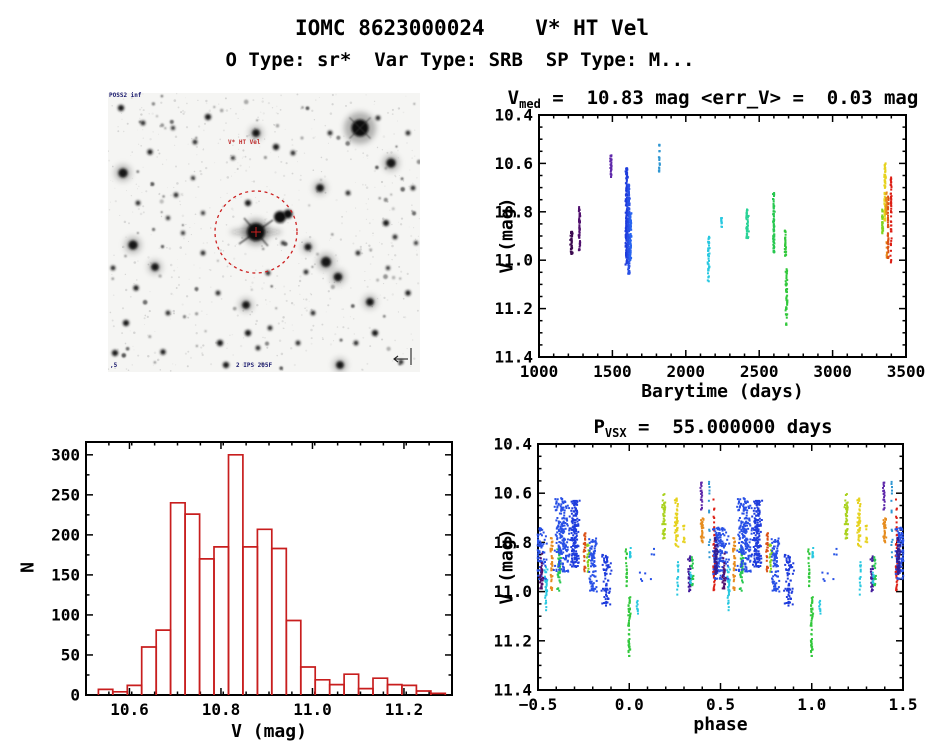  What do you see at coordinates (759, 371) in the screenshot?
I see `svg-text: 2500` at bounding box center [759, 371].